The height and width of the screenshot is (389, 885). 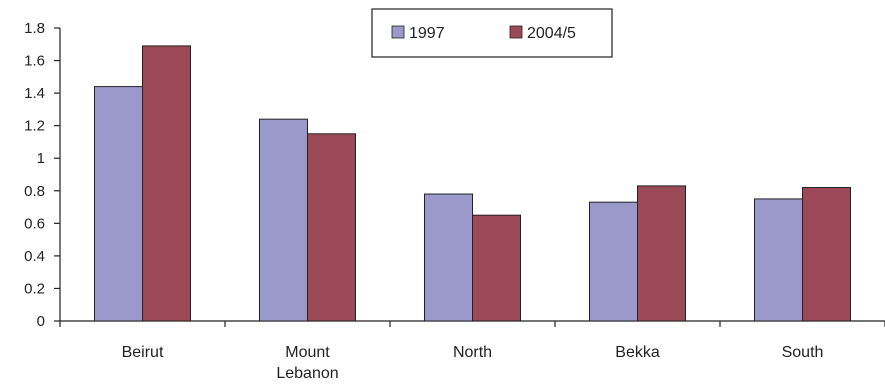 I want to click on legend-box, so click(x=492, y=33).